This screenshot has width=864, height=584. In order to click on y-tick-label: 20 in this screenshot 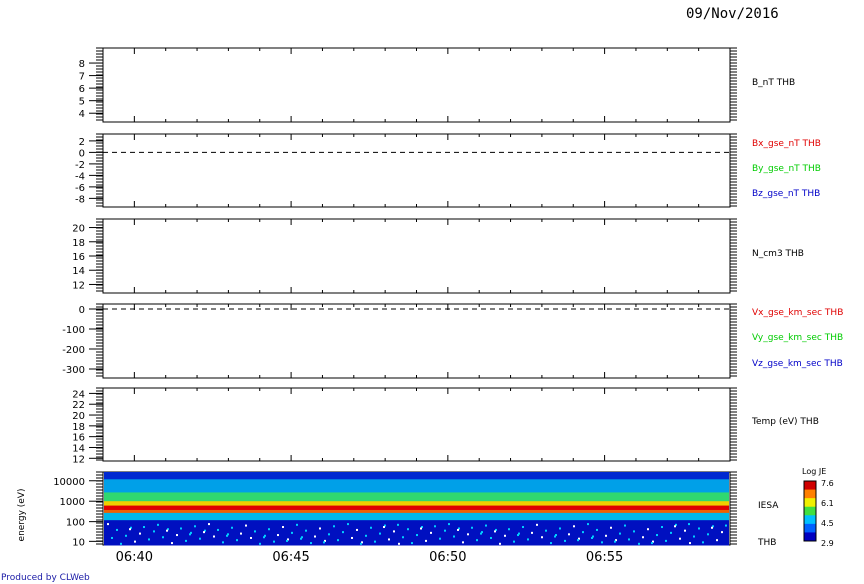, I will do `click(78, 229)`.